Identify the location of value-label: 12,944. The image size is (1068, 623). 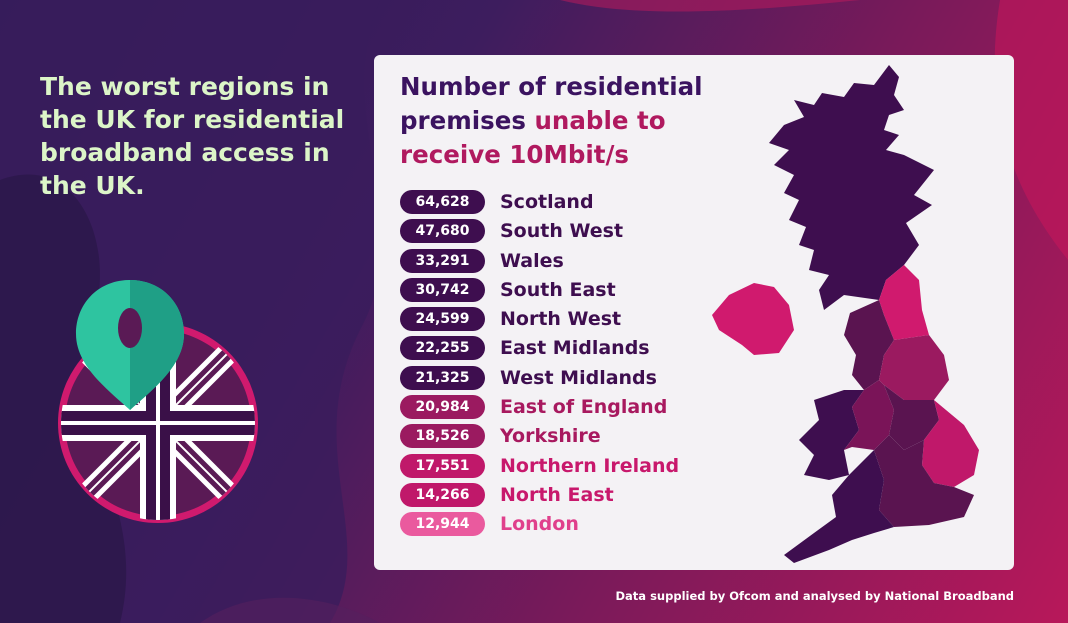
(442, 524).